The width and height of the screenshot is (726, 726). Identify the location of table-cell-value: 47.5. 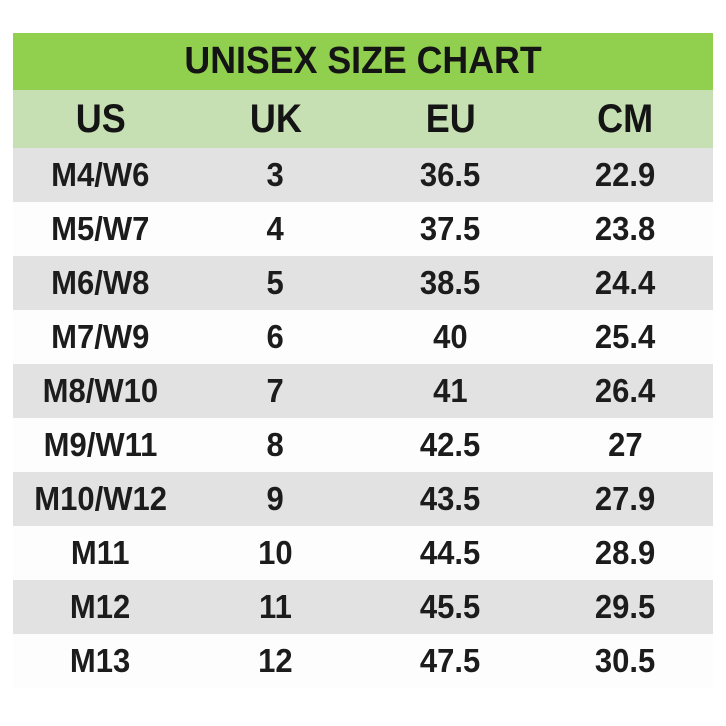
(450, 660).